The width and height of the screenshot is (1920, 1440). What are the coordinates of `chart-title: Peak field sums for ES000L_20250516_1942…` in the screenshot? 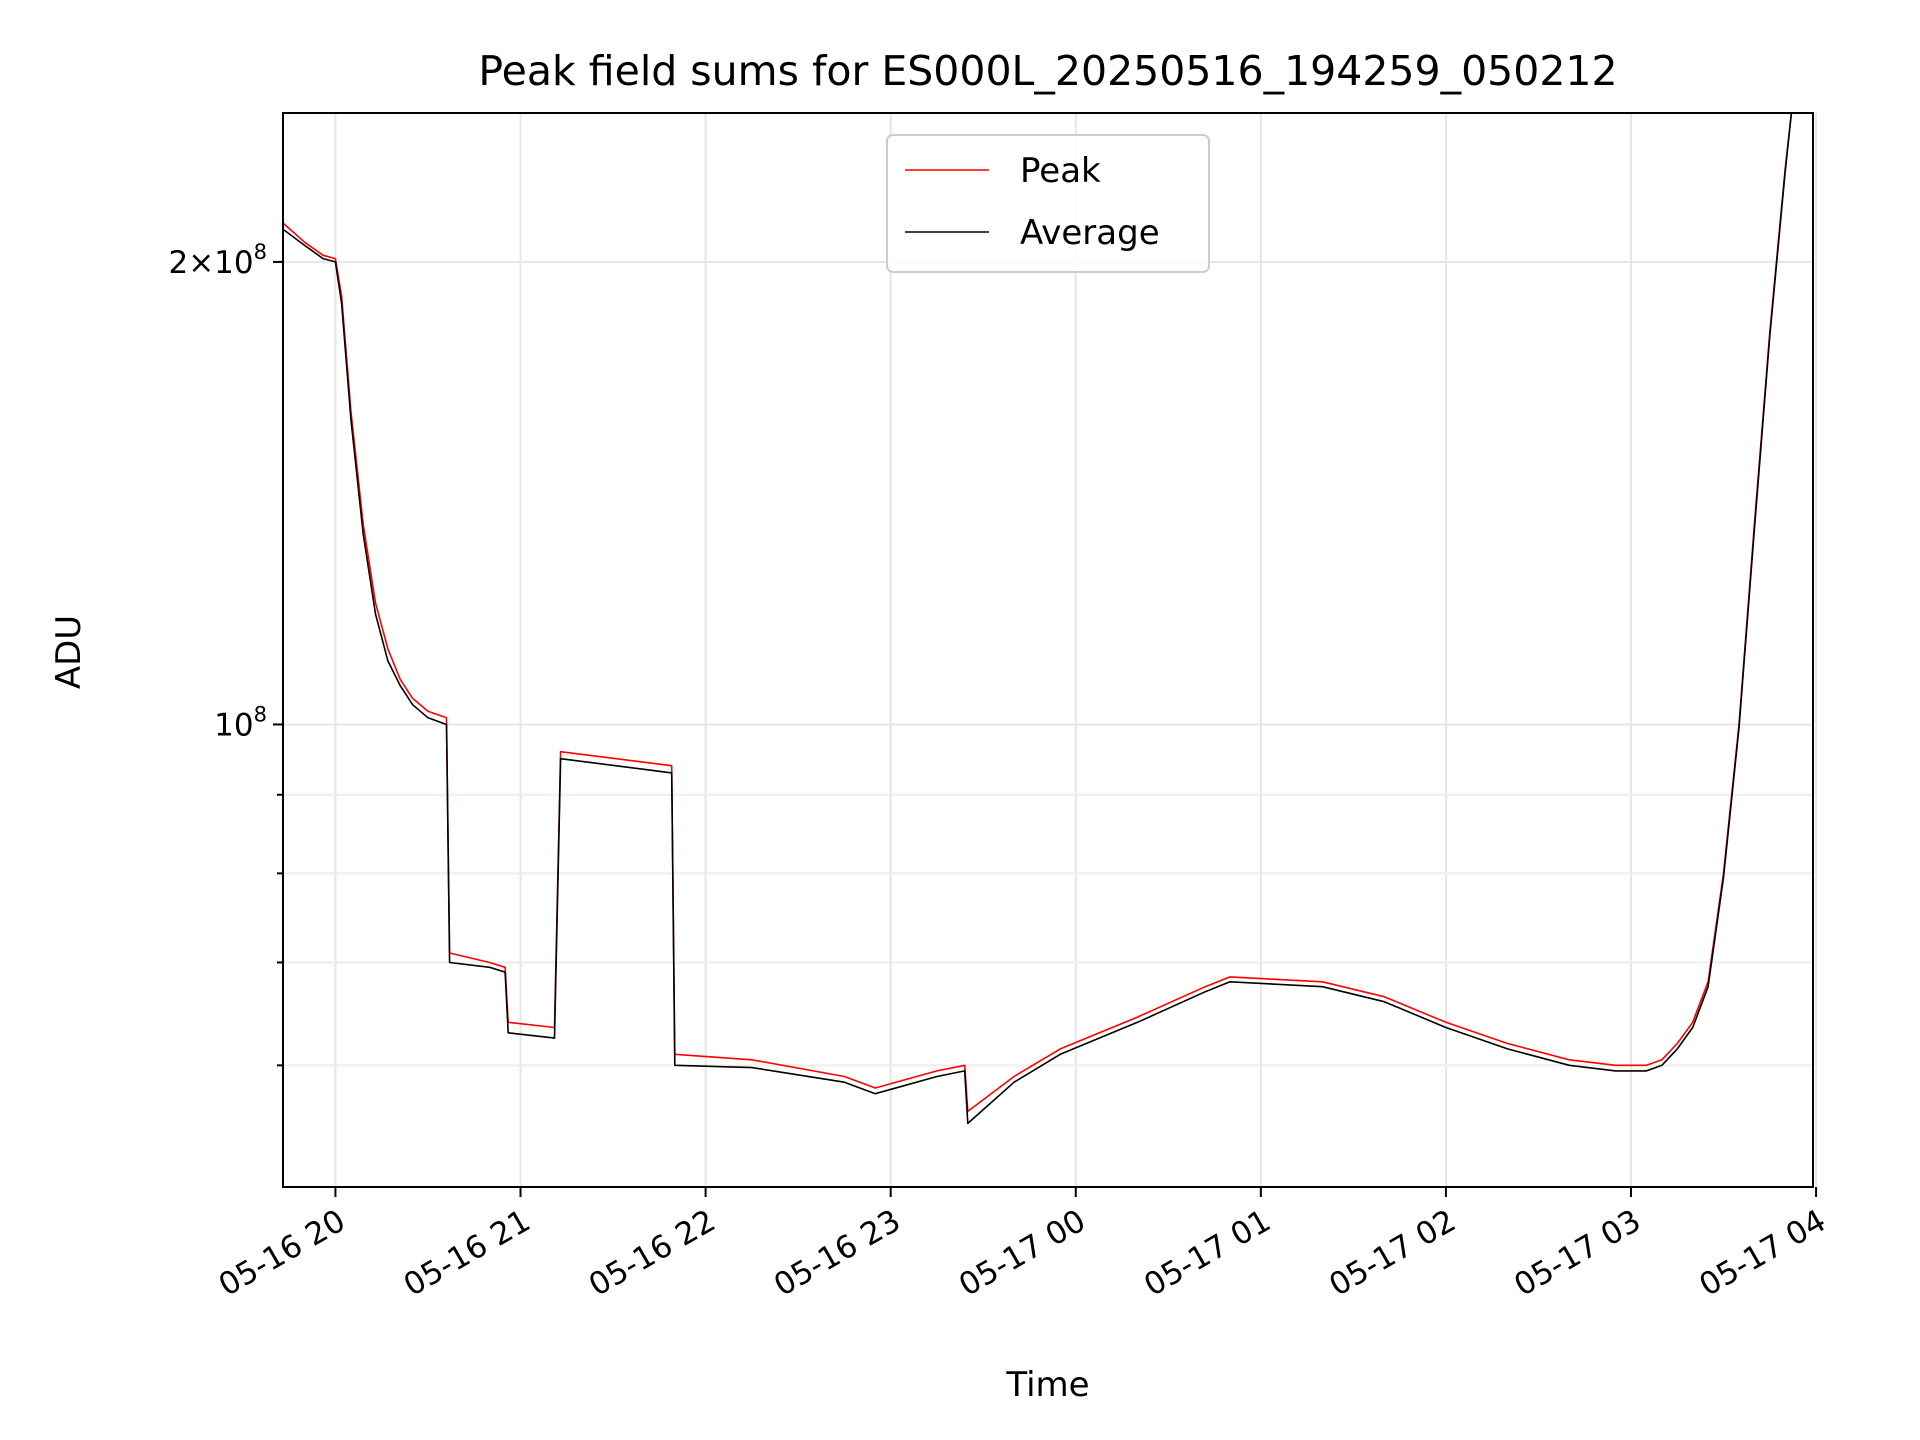 It's located at (1047, 71).